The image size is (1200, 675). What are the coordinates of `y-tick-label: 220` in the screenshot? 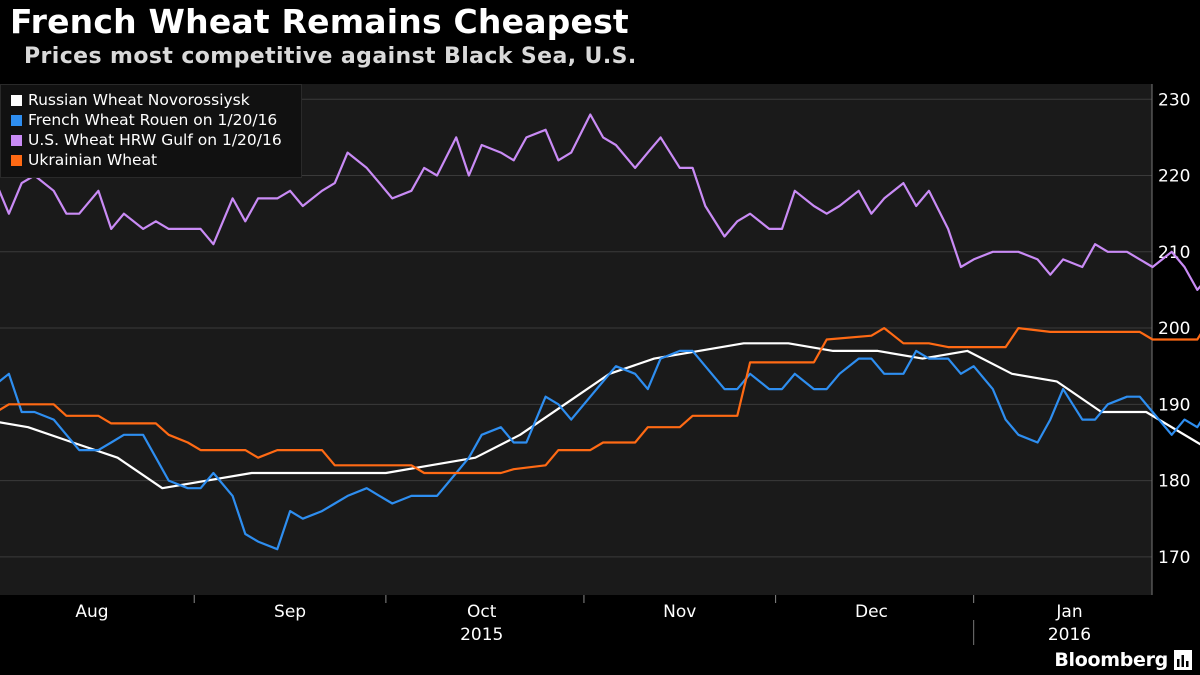 It's located at (1174, 177).